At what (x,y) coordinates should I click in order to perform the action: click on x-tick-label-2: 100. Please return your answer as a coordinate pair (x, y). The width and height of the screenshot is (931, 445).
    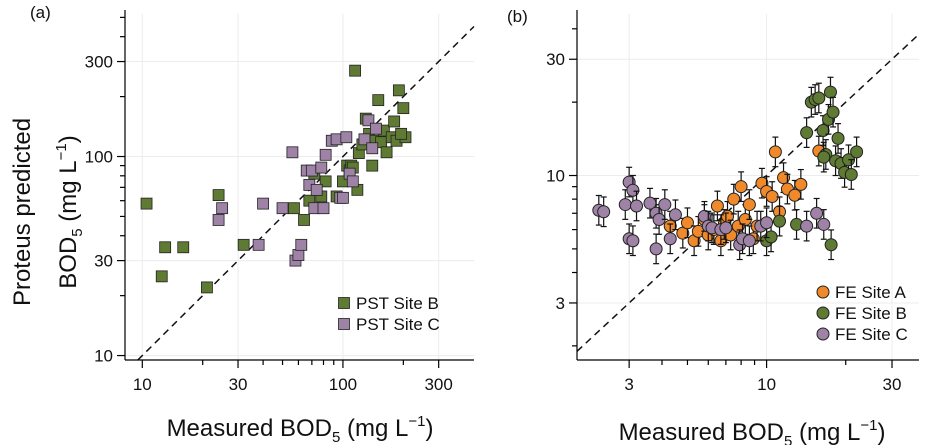
    Looking at the image, I should click on (343, 384).